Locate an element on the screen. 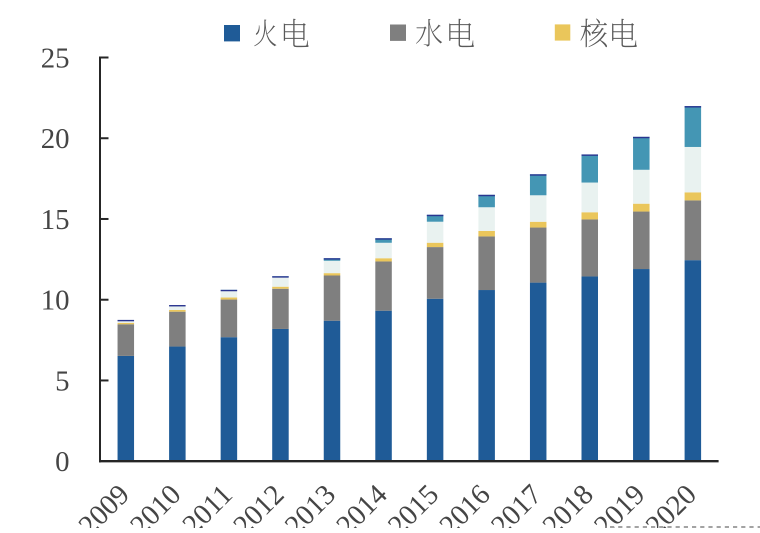 The width and height of the screenshot is (760, 533). svg-text: 5 is located at coordinates (62, 381).